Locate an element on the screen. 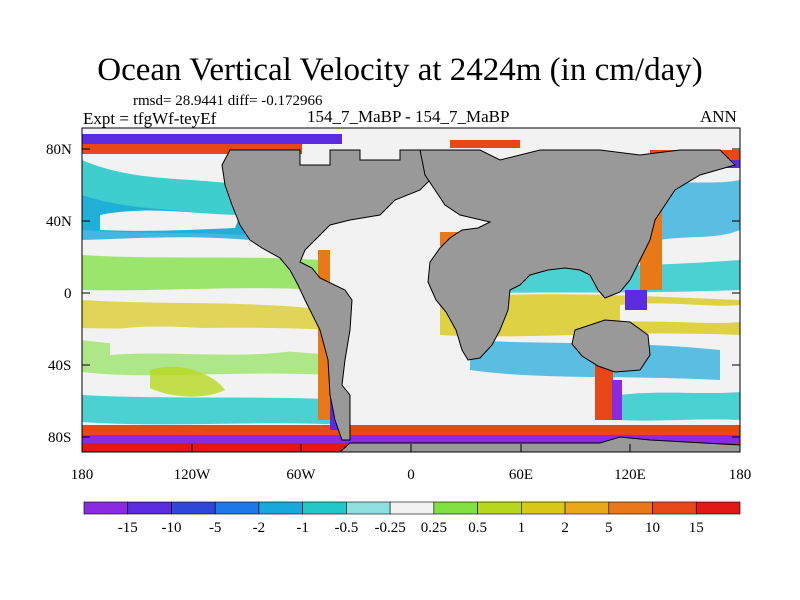  x-tick-marks is located at coordinates (411, 448).